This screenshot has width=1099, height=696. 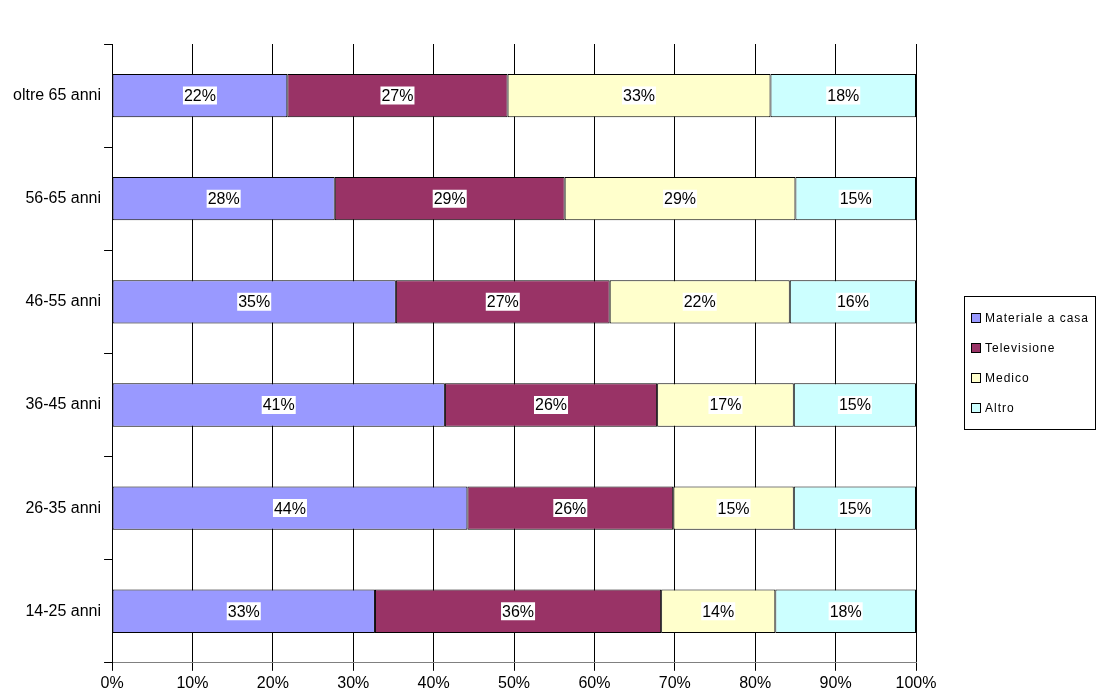 What do you see at coordinates (57, 94) in the screenshot?
I see `y-tick-label: oltre 65 anni` at bounding box center [57, 94].